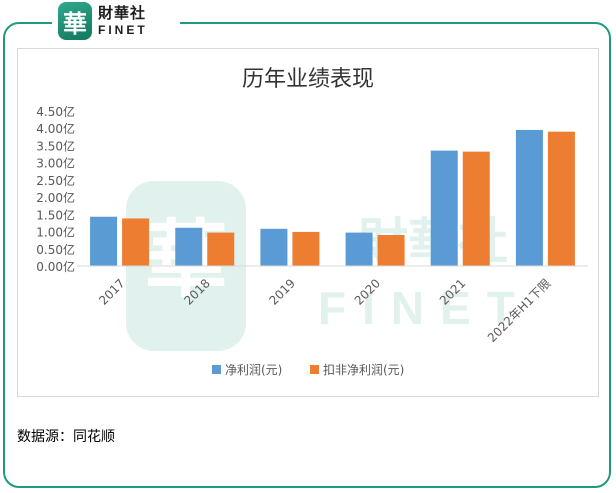 The height and width of the screenshot is (493, 616). What do you see at coordinates (55, 232) in the screenshot?
I see `y-tick-label: 1.00亿` at bounding box center [55, 232].